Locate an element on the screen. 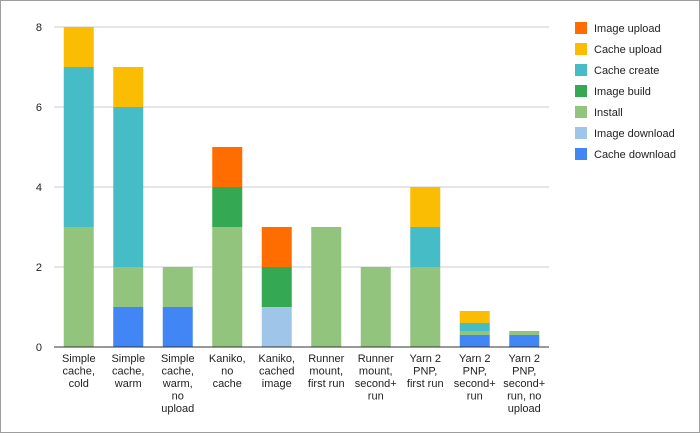  y-tick-label: 4 is located at coordinates (39, 188).